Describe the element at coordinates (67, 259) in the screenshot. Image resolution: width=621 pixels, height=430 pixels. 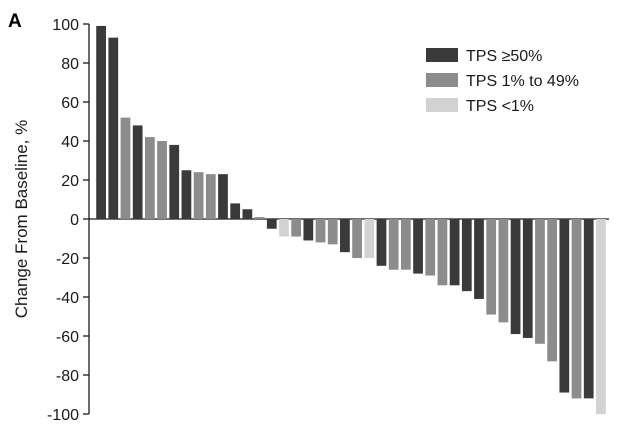
I see `y-tick-label: -20` at that location.